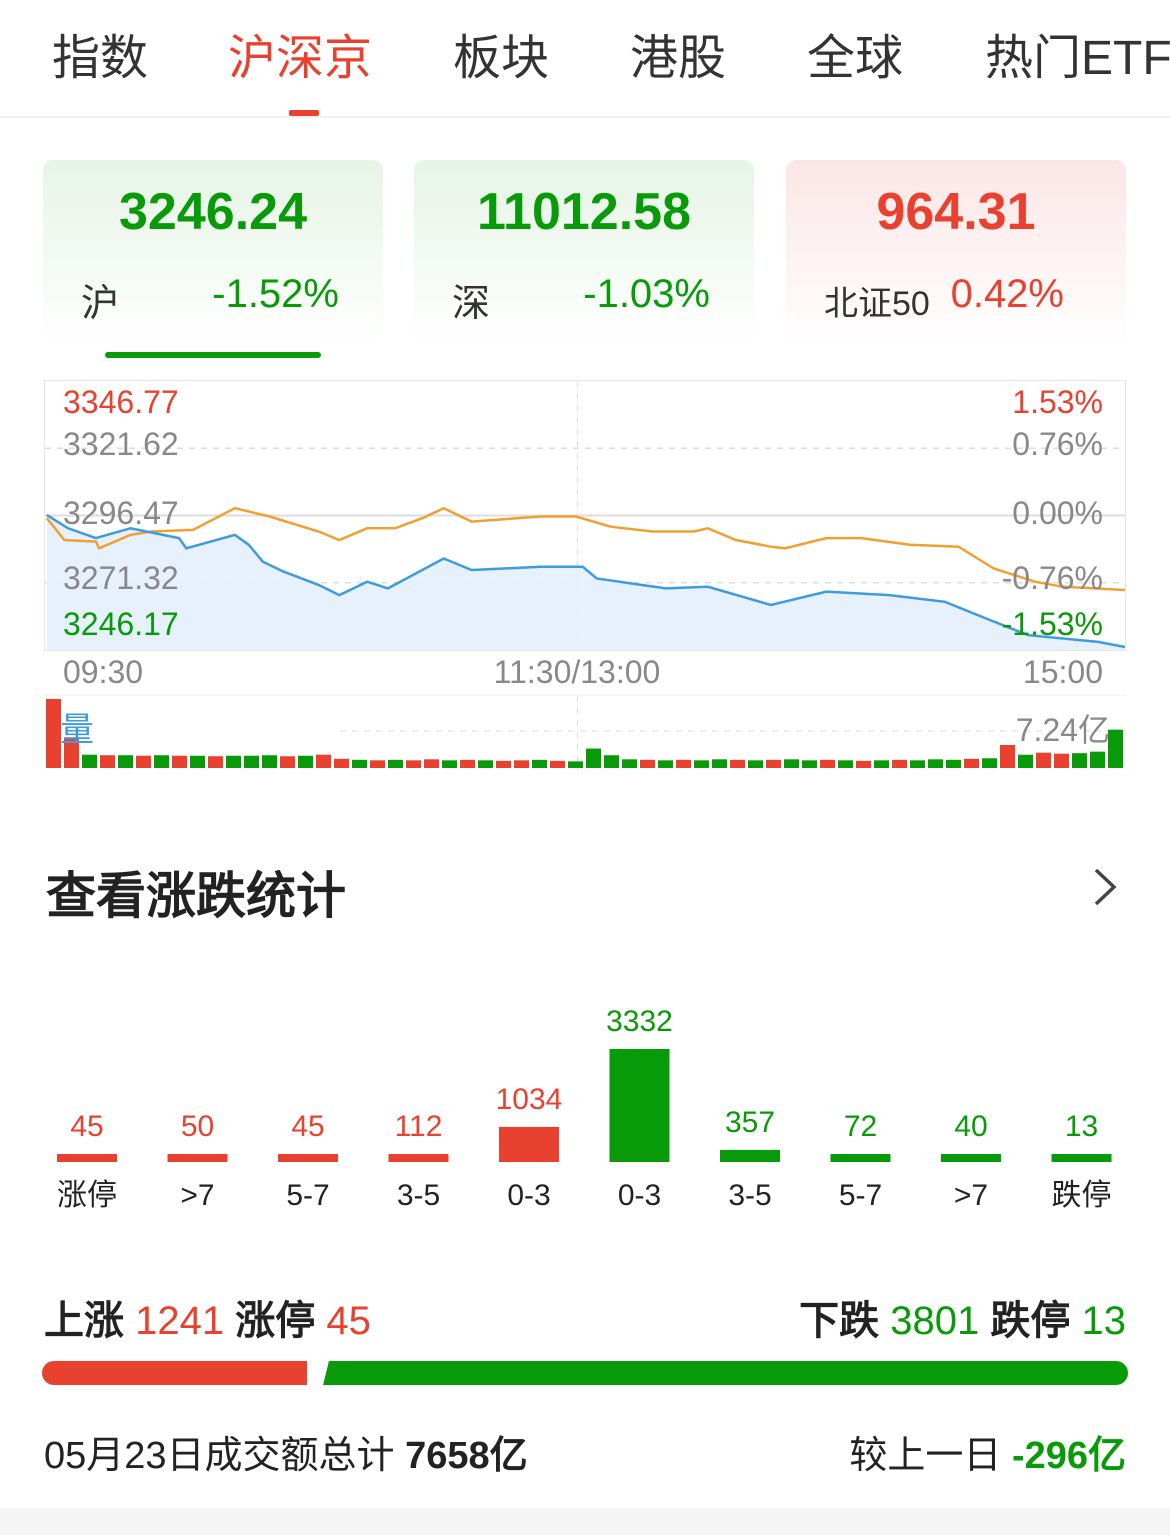 Image resolution: width=1170 pixels, height=1535 pixels. What do you see at coordinates (213, 355) in the screenshot?
I see `selected-card-indicator` at bounding box center [213, 355].